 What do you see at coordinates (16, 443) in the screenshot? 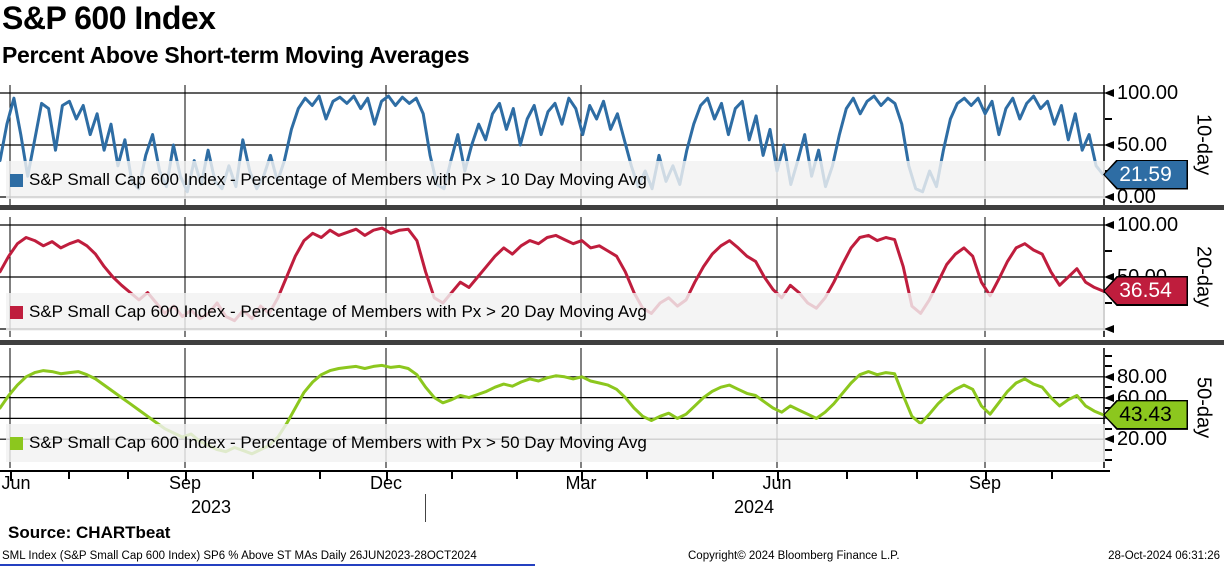
I see `legend-swatch-50-day` at bounding box center [16, 443].